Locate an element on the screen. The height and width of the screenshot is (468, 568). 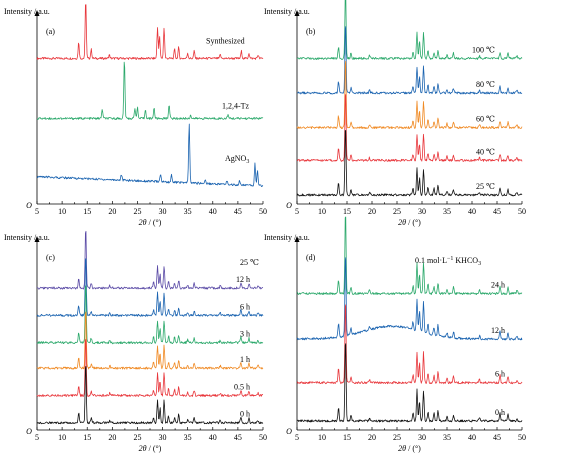
panel-letter: (b) is located at coordinates (311, 31).